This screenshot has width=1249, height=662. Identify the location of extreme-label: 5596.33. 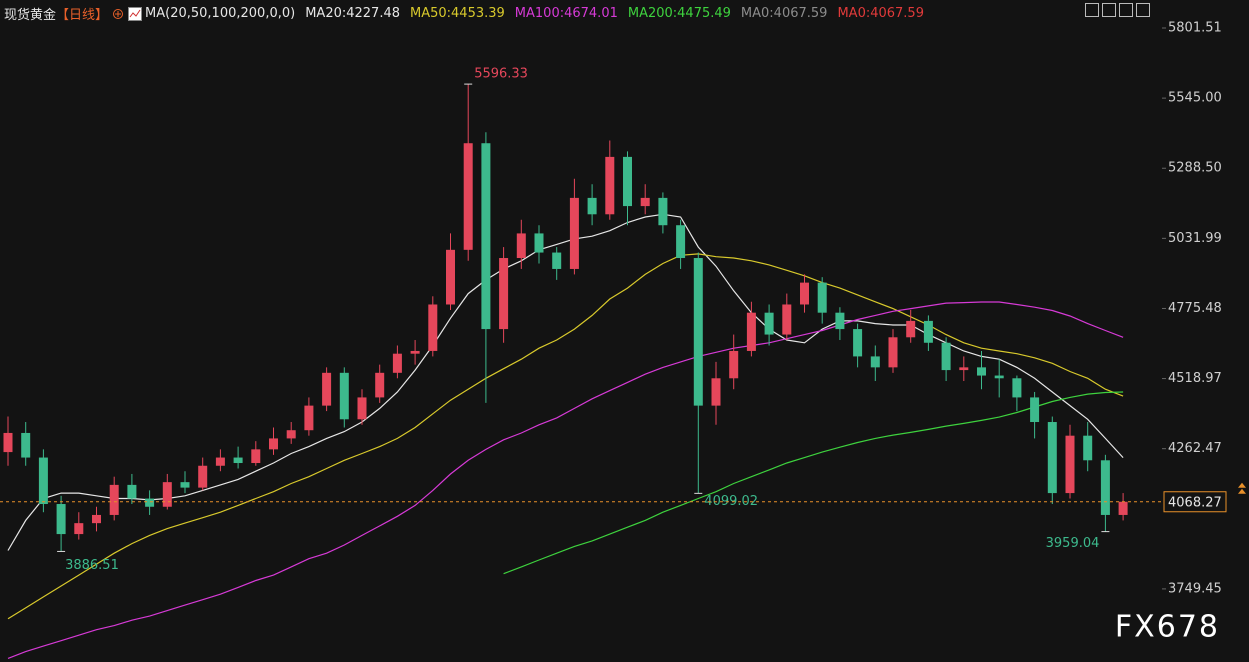
(501, 74).